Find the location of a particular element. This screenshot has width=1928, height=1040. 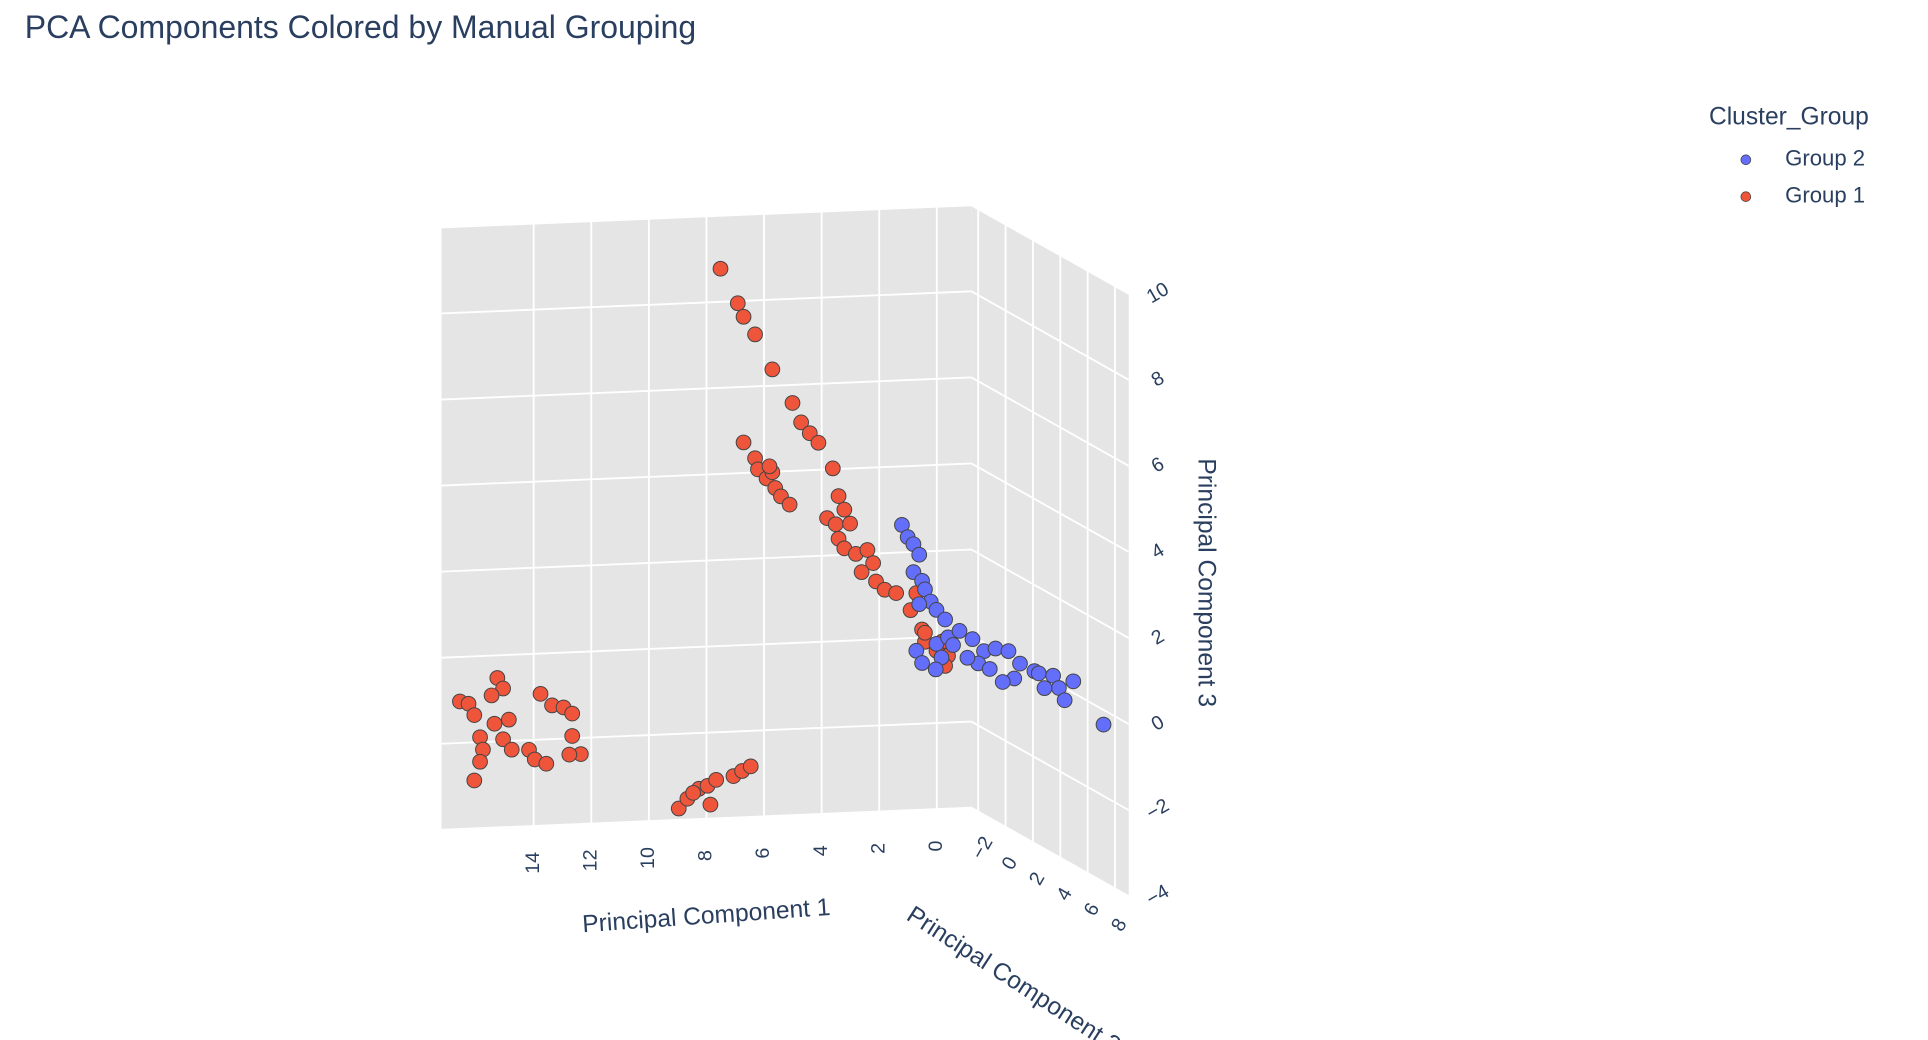

x-tick-label: 6 is located at coordinates (763, 853).